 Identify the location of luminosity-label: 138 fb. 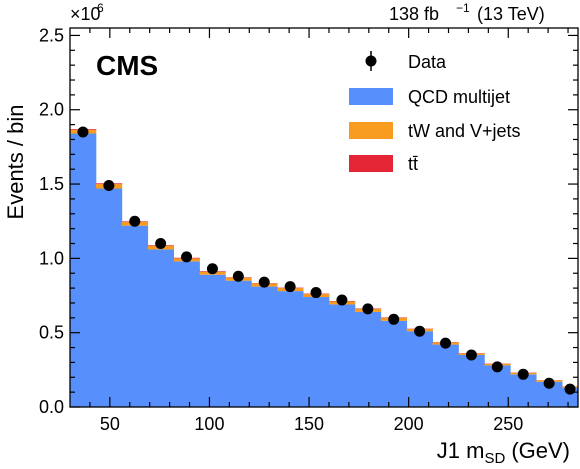
(414, 14).